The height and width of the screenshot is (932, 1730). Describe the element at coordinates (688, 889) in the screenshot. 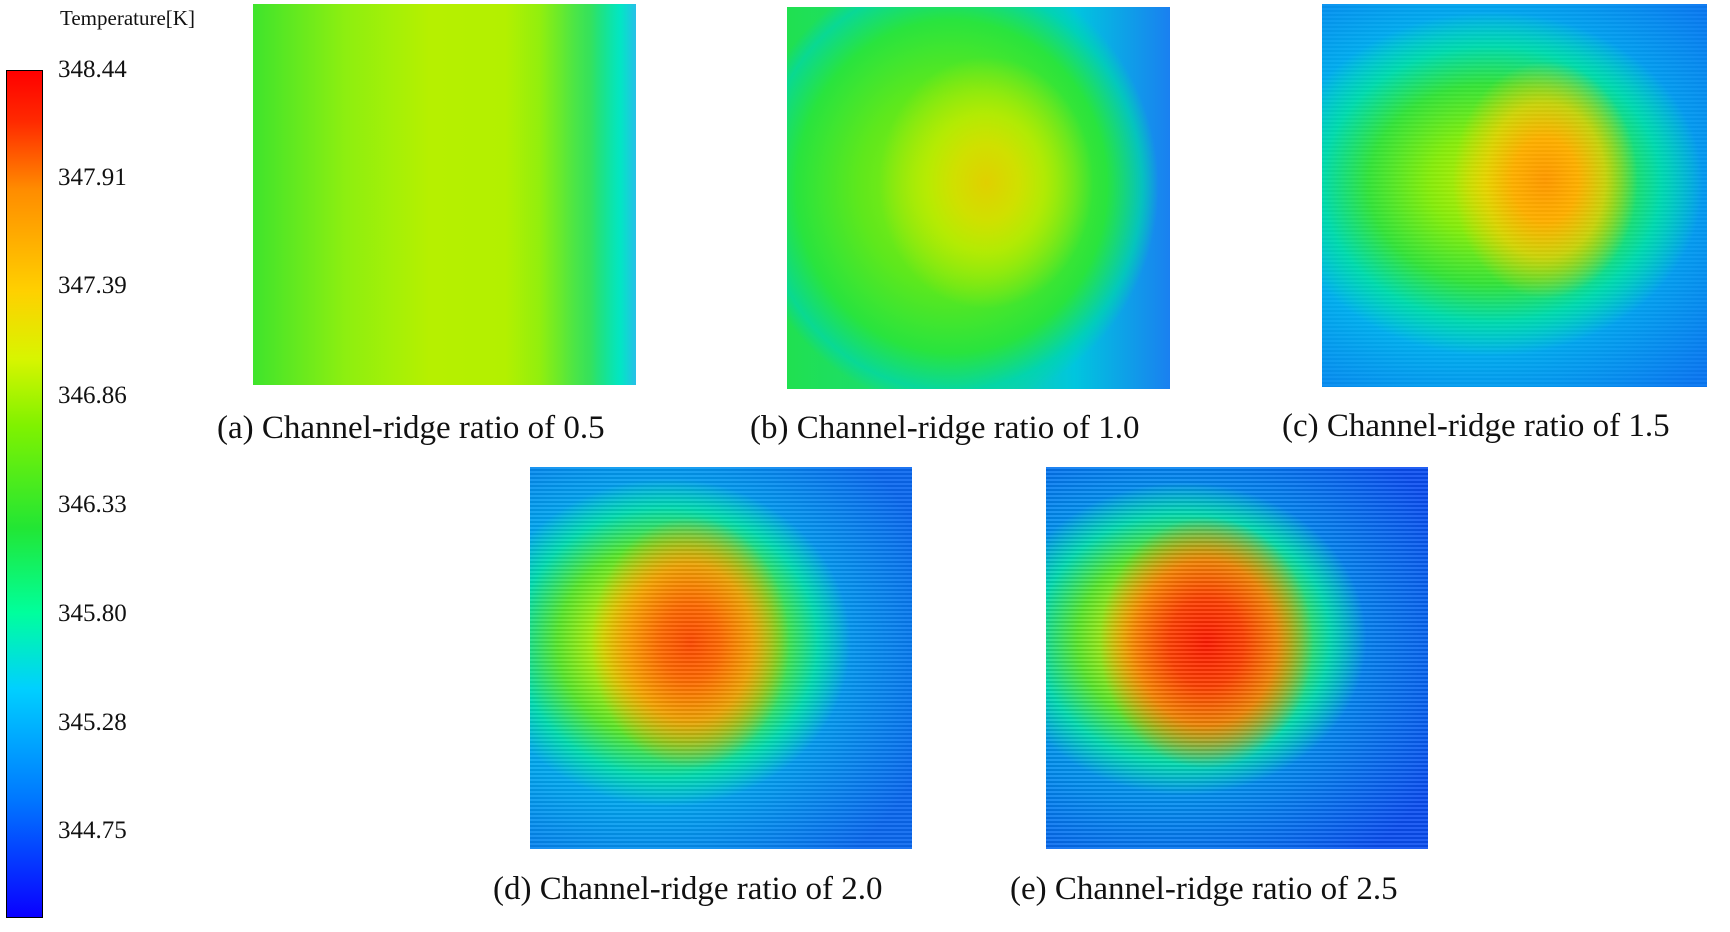

I see `caption-d: (d) Channel-ridge ratio of 2.0` at that location.